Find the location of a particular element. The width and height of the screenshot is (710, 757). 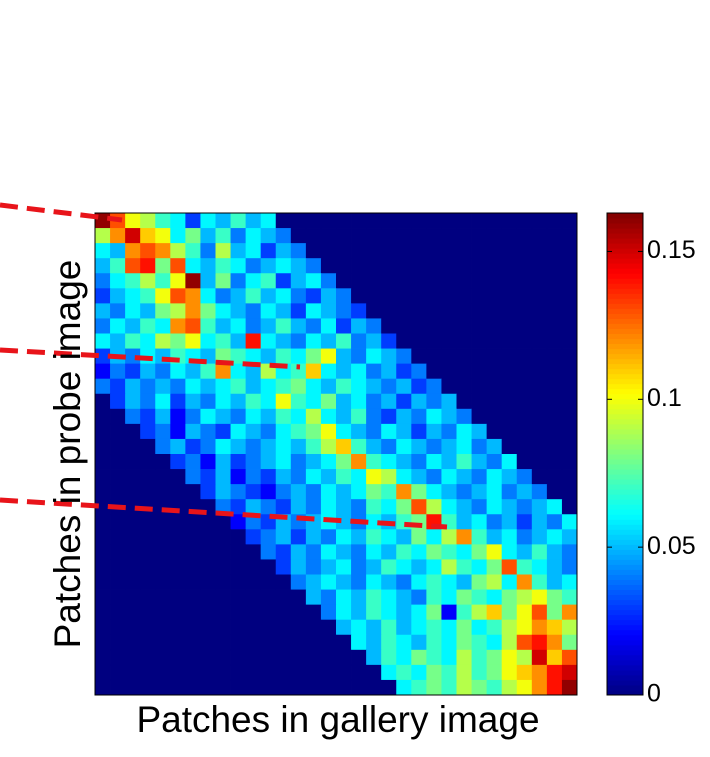

colorbar-tick-label: 0 is located at coordinates (654, 694).